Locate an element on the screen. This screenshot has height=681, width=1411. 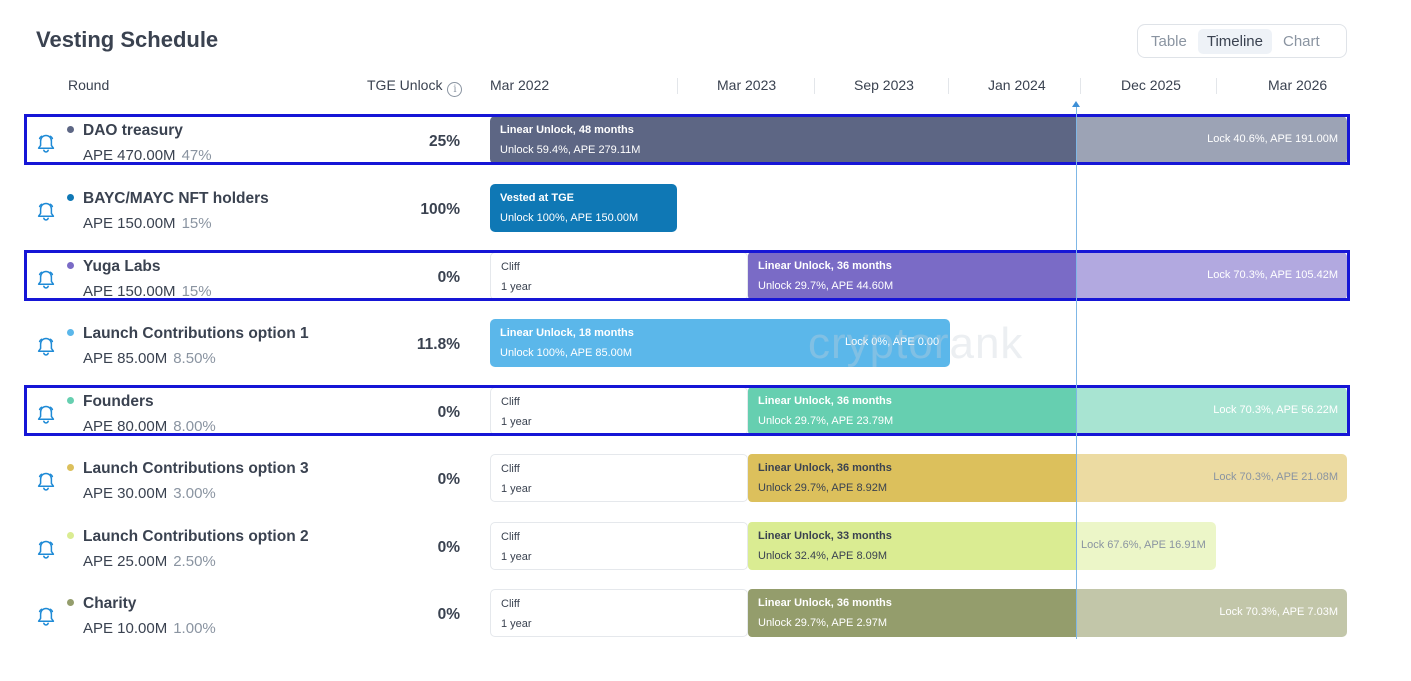
round-share-percent: 8.00% is located at coordinates (194, 426).